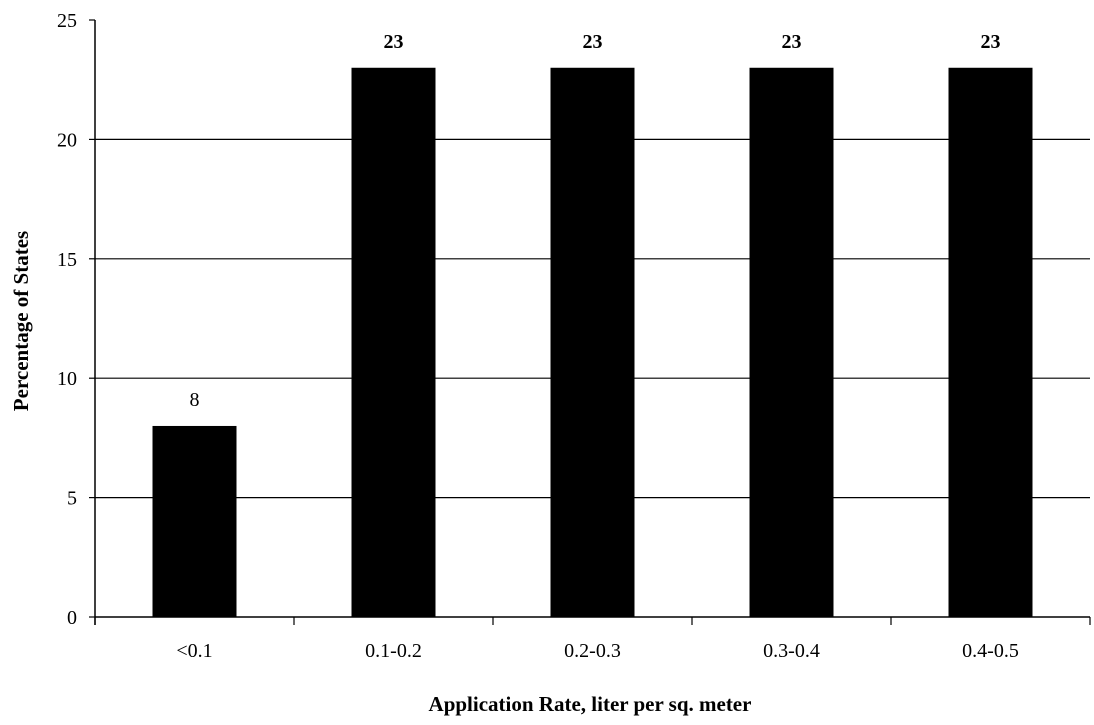 The height and width of the screenshot is (725, 1094). Describe the element at coordinates (67, 379) in the screenshot. I see `y-tick-label: 10` at that location.